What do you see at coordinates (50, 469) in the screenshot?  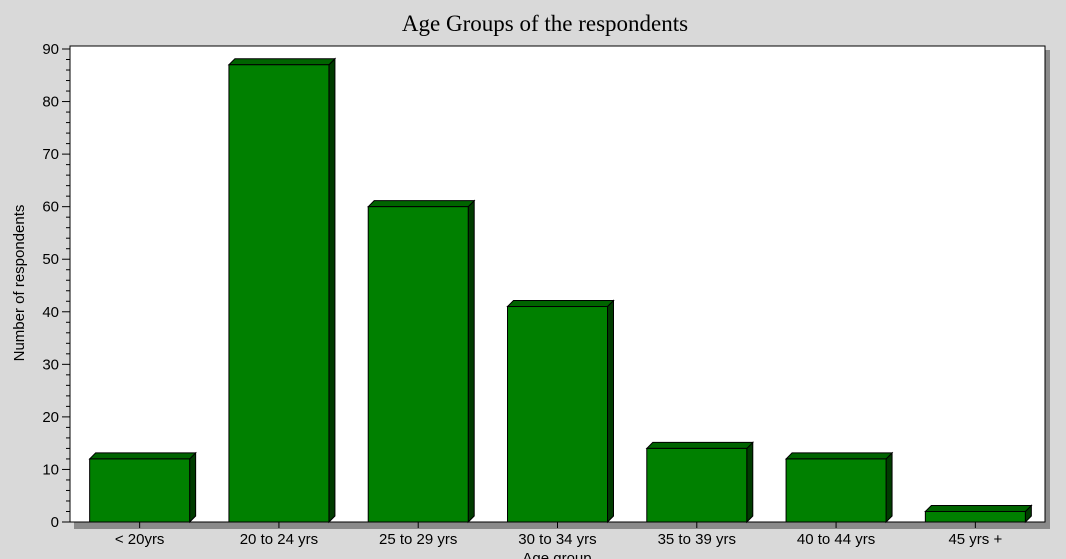 I see `y-tick-label: 10` at bounding box center [50, 469].